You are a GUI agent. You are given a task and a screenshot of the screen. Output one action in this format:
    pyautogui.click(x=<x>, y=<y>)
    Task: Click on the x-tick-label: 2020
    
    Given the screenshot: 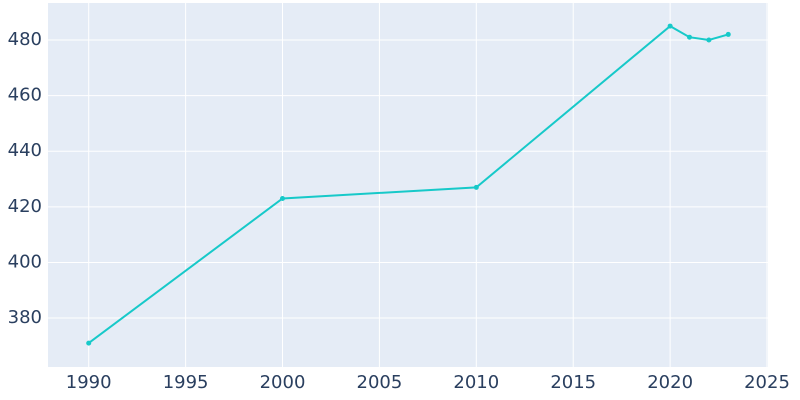 What is the action you would take?
    pyautogui.click(x=670, y=382)
    